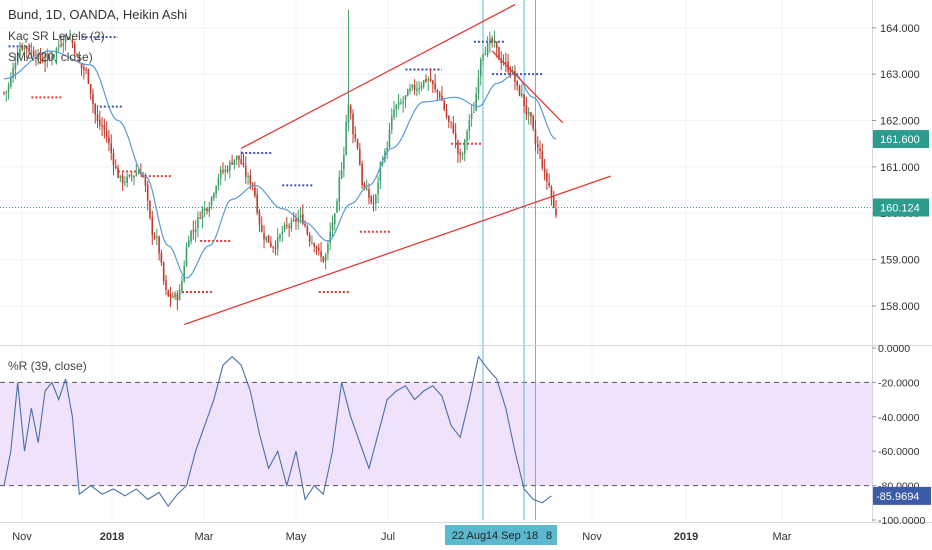 The width and height of the screenshot is (932, 550). What do you see at coordinates (97, 14) in the screenshot?
I see `symbol-title: Bund, 1D, OANDA, Heikin Ashi` at bounding box center [97, 14].